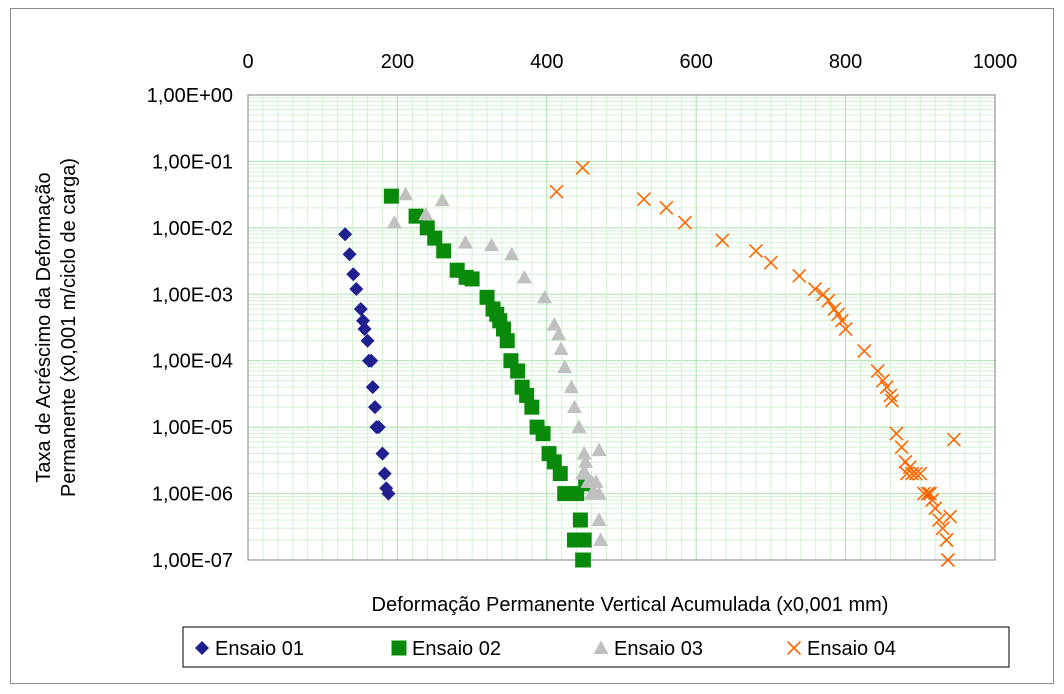  I want to click on x-tick-label: 1000, so click(995, 62).